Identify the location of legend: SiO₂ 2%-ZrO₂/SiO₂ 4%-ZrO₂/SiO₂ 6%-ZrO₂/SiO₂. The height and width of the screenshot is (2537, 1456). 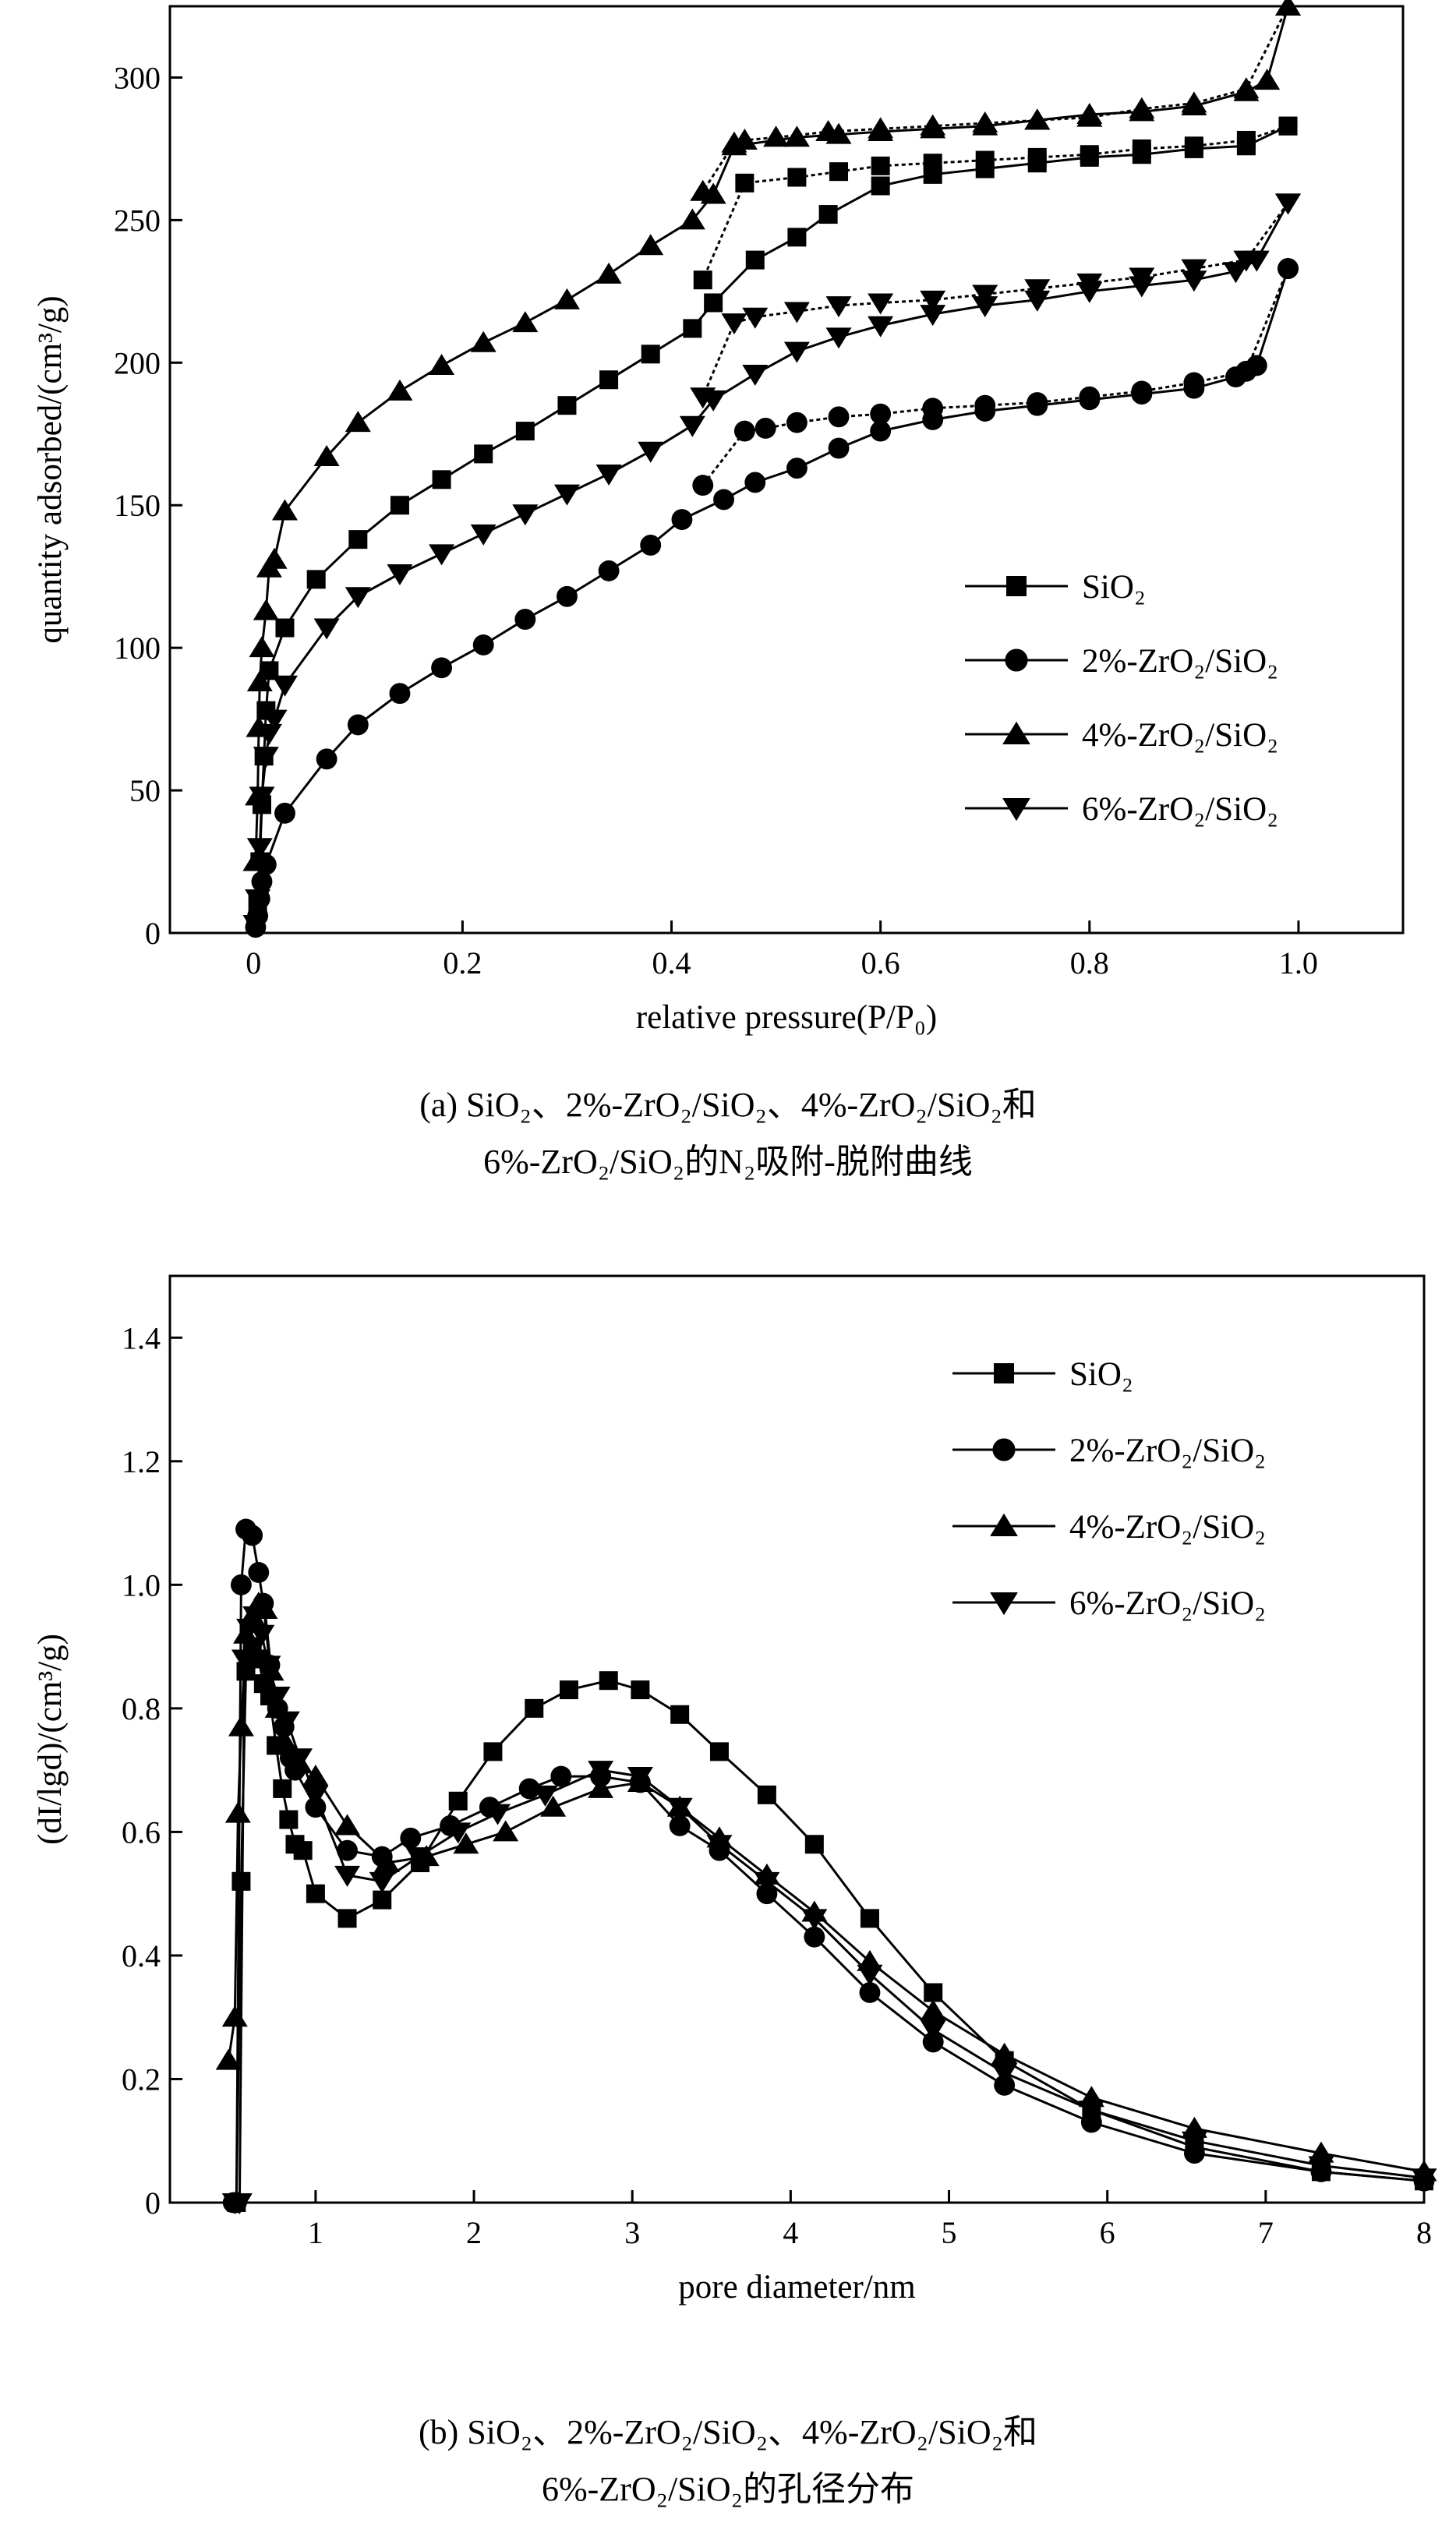
(1109, 1489).